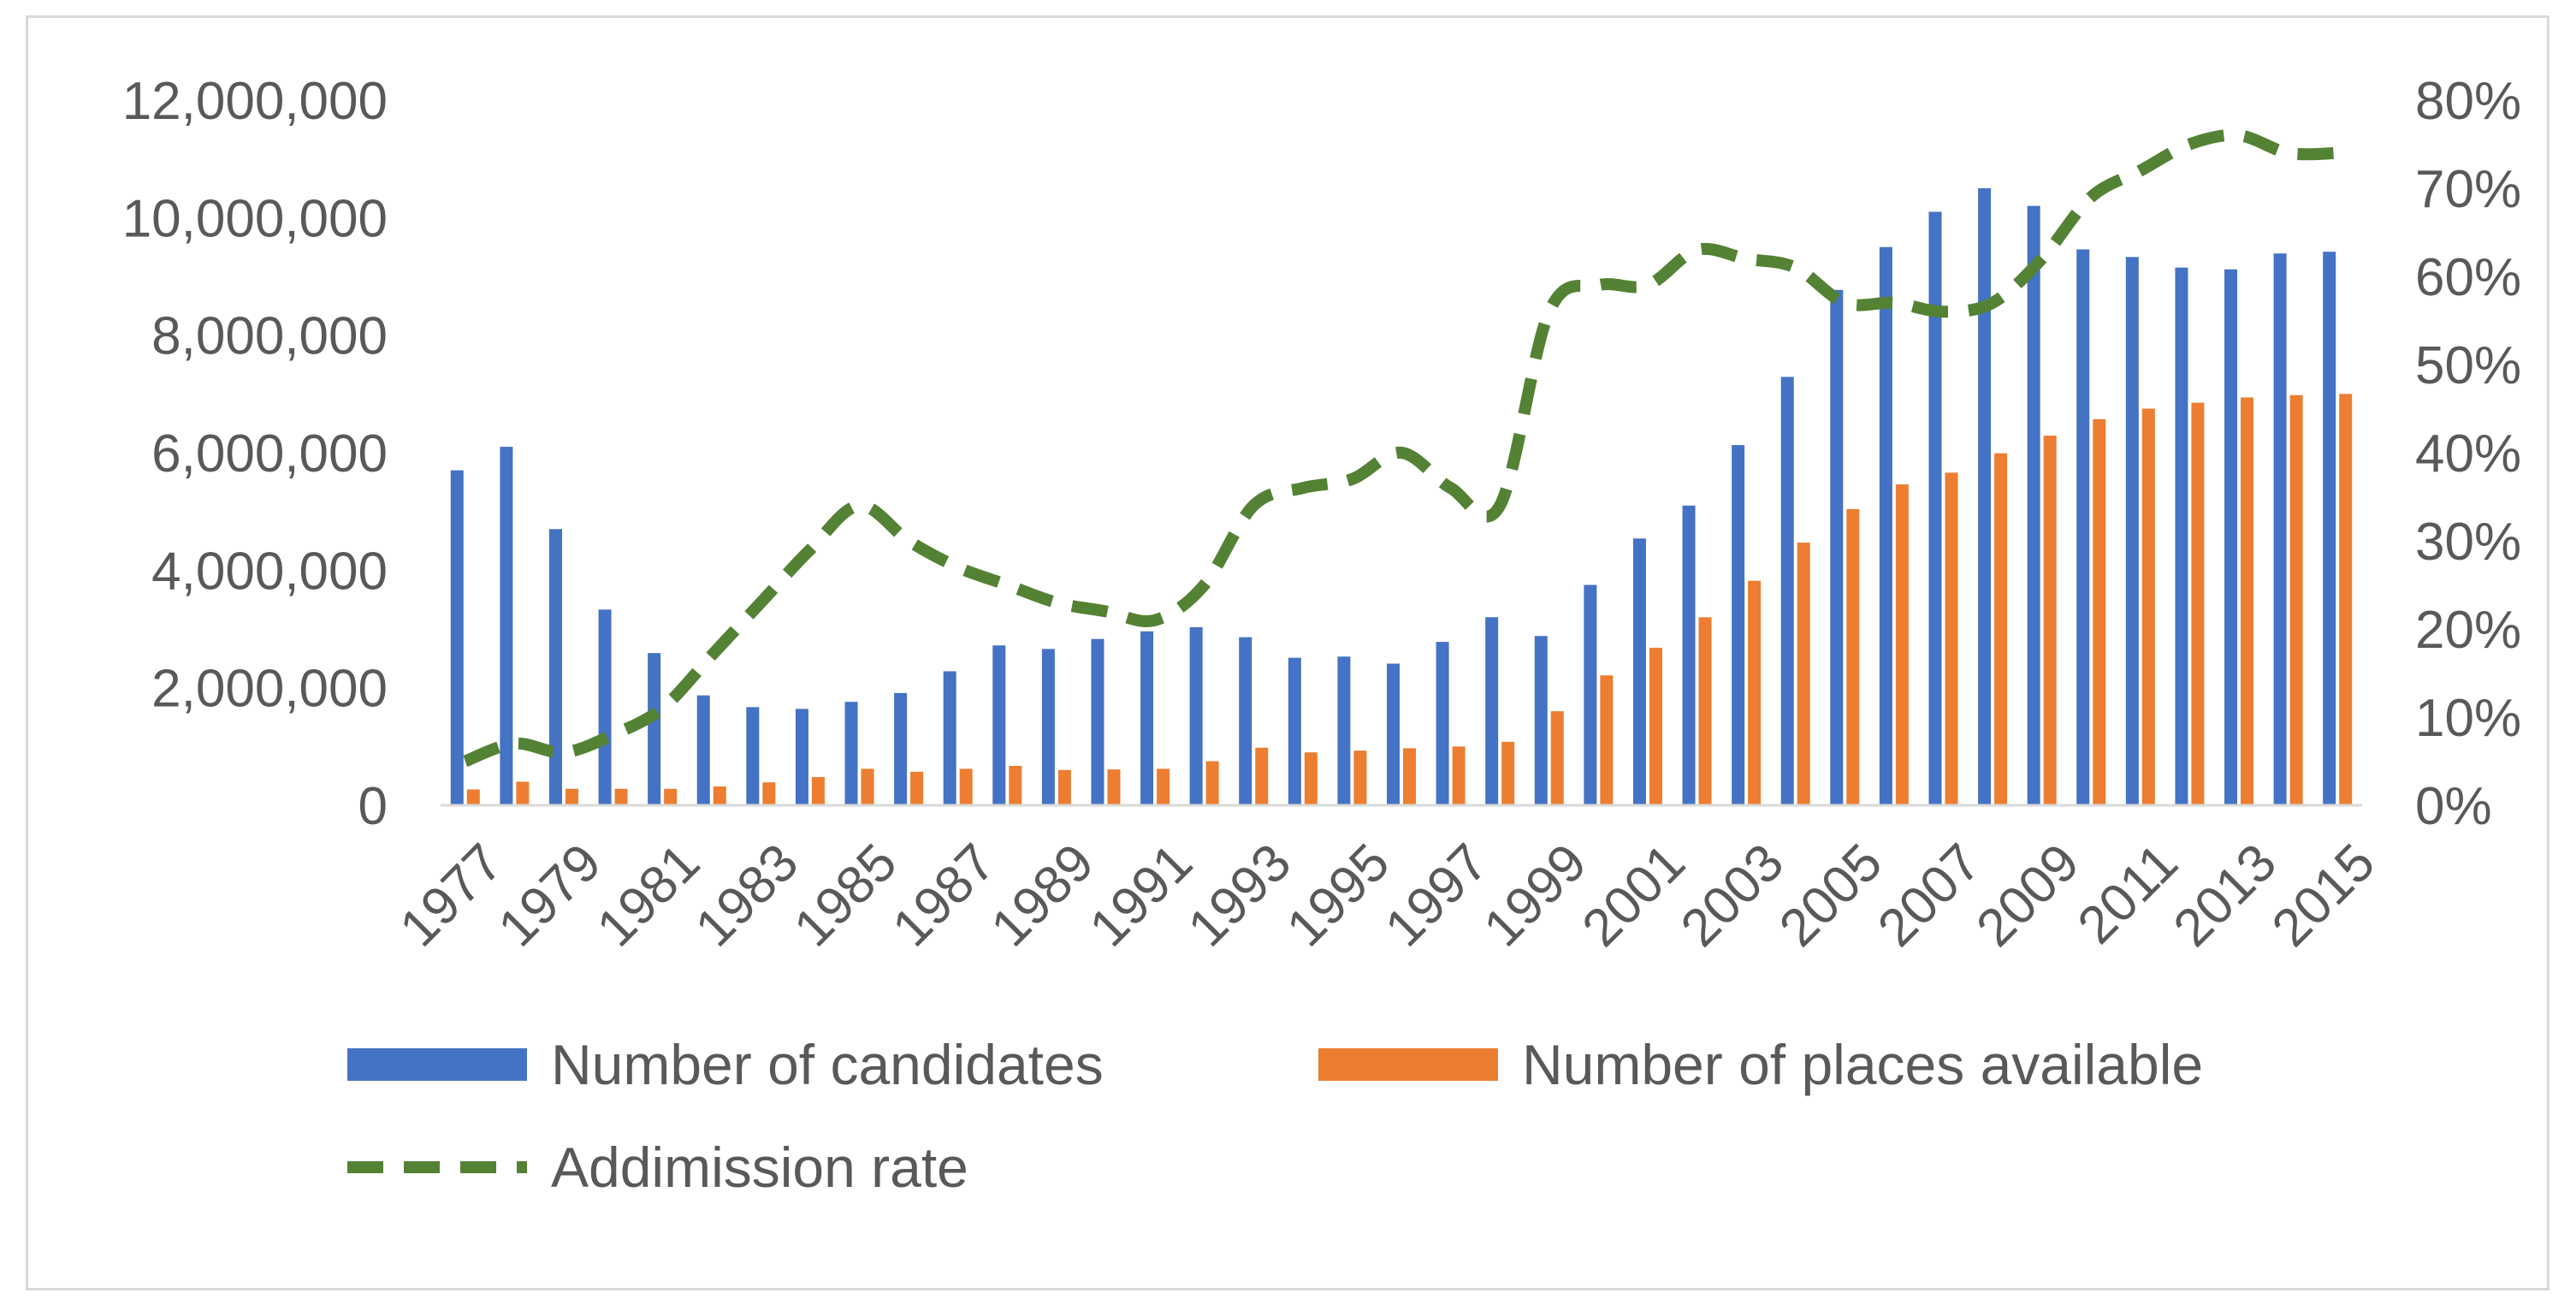  Describe the element at coordinates (2468, 718) in the screenshot. I see `right-tick-label: 10%` at that location.